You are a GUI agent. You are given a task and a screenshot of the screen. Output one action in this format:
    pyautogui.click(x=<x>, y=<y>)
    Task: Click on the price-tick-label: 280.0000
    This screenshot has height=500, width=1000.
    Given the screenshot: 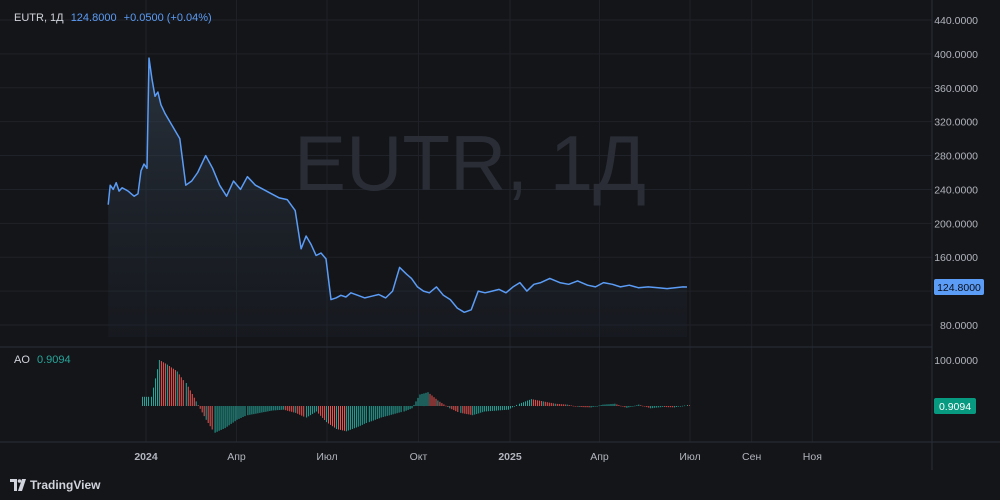 What is the action you would take?
    pyautogui.click(x=956, y=157)
    